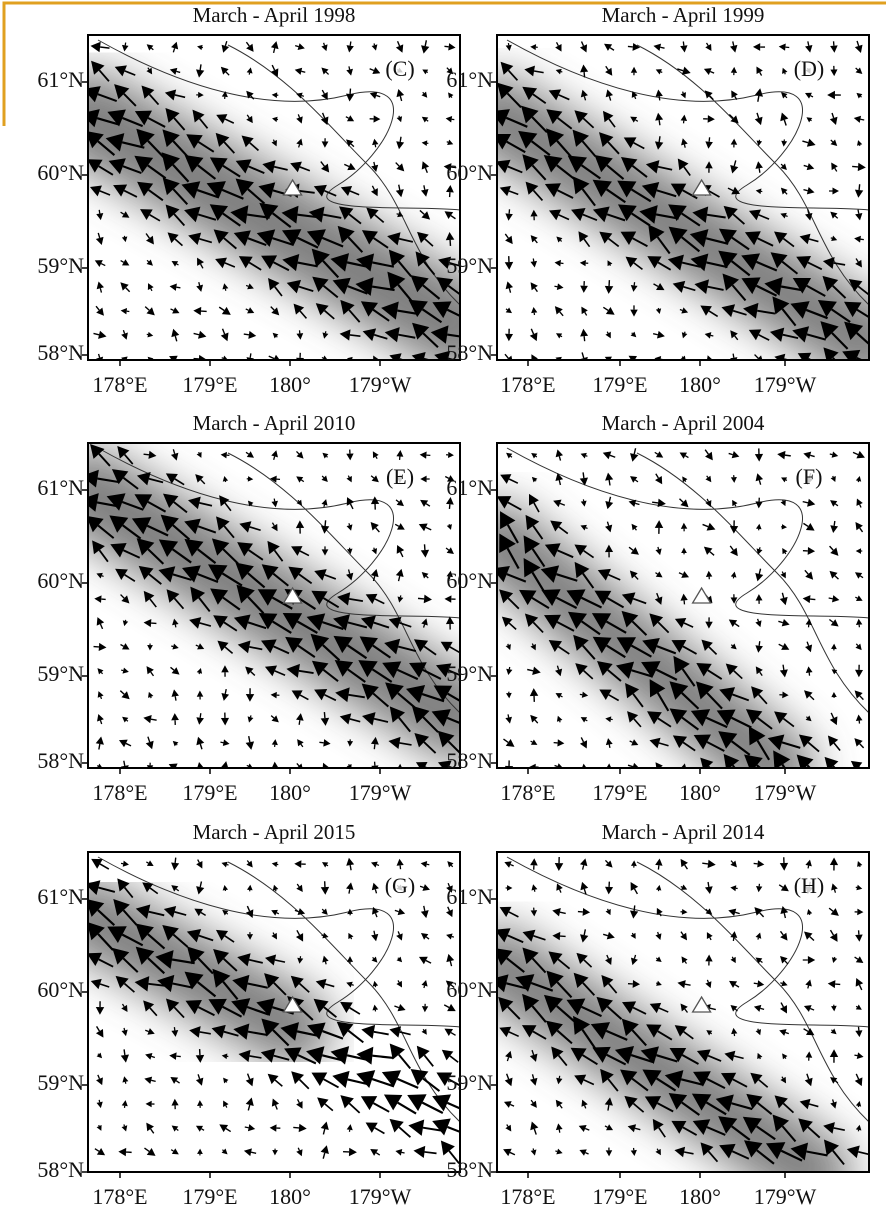 The height and width of the screenshot is (1228, 886). Describe the element at coordinates (400, 476) in the screenshot. I see `panel-label: (E)` at that location.